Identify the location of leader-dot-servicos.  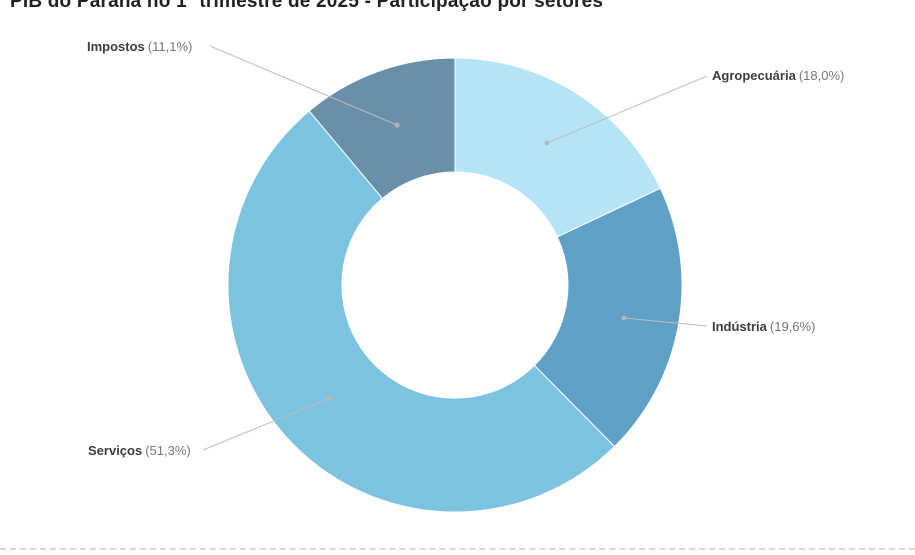
(330, 398).